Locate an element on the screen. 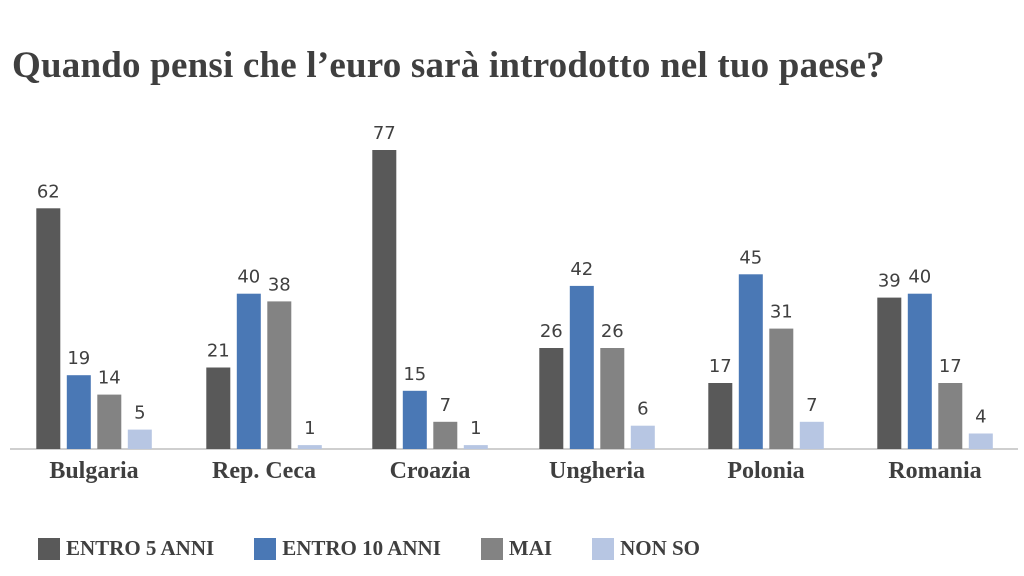 The height and width of the screenshot is (576, 1024). bar-rep-ceca-entro-5-anni is located at coordinates (218, 408).